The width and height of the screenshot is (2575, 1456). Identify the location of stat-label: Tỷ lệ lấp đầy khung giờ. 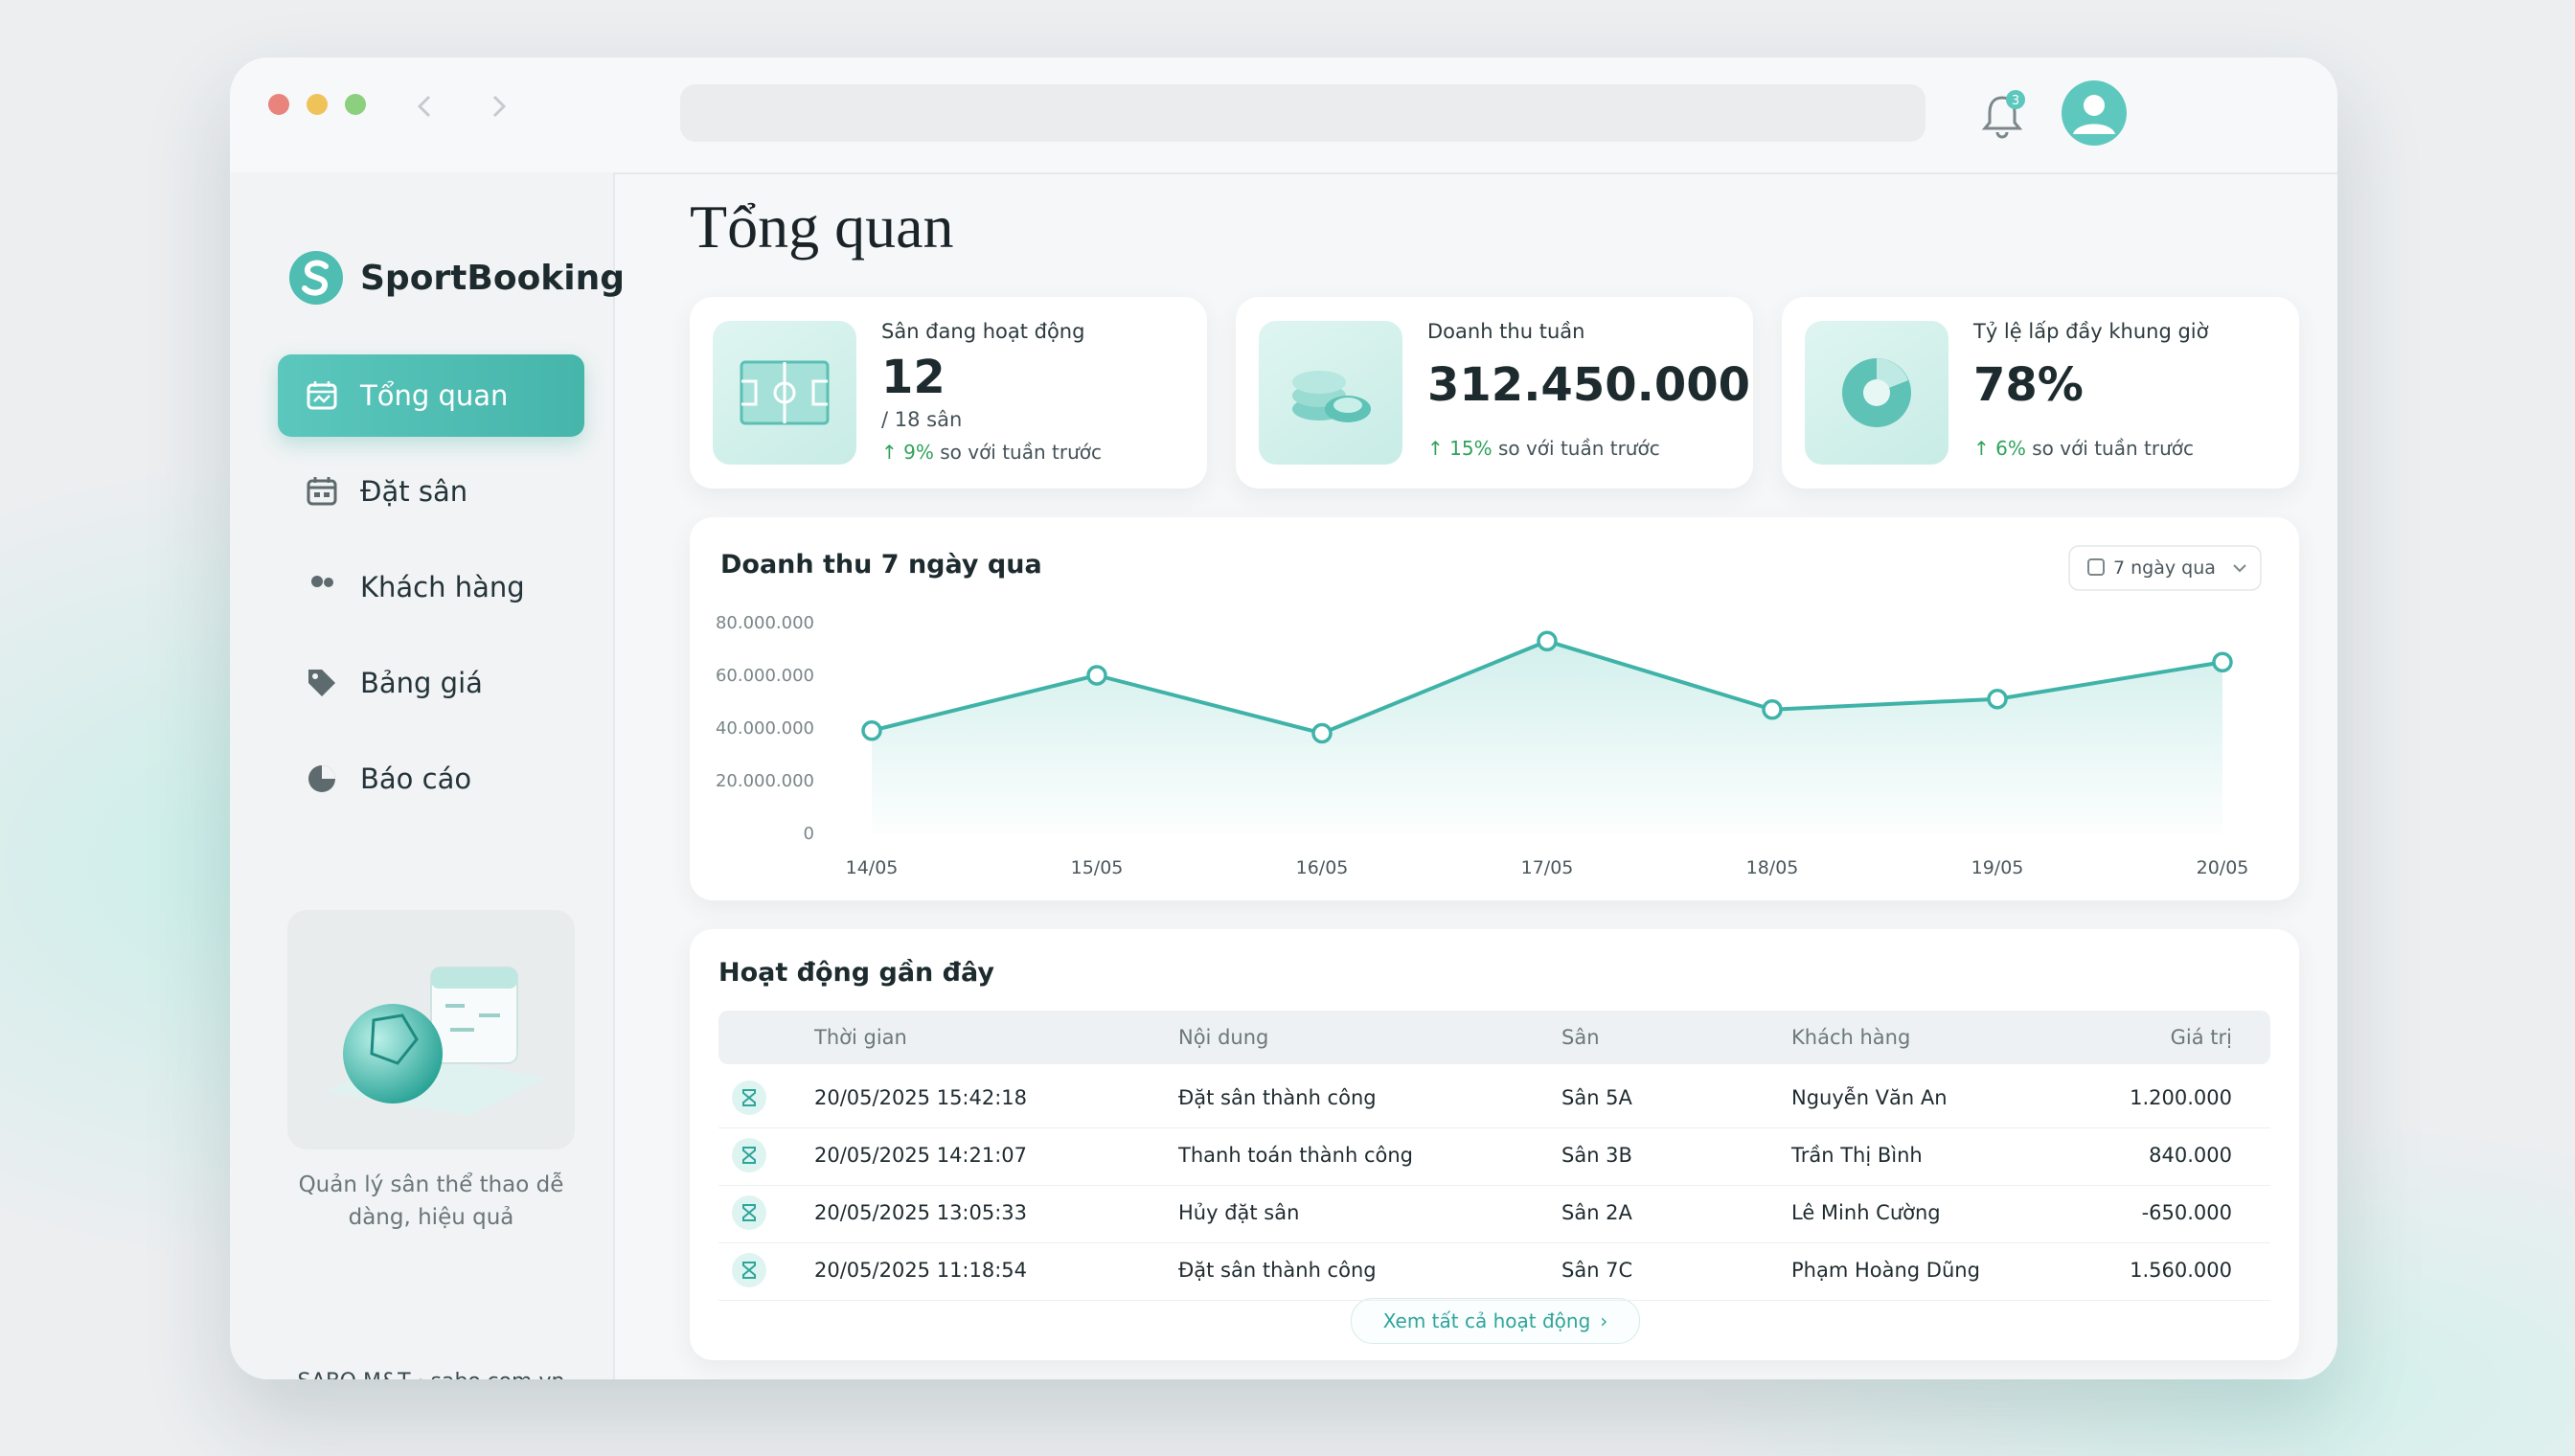
(2091, 332).